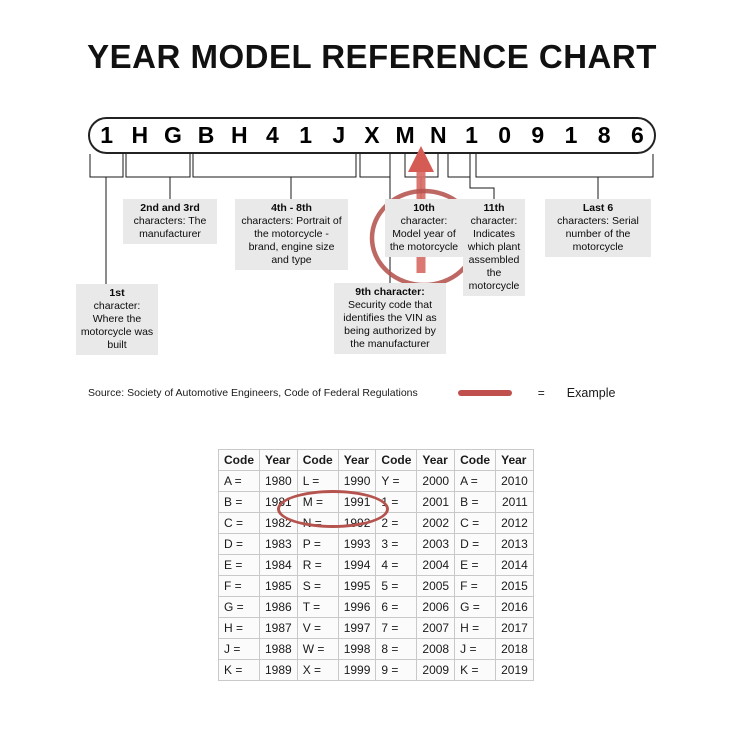  What do you see at coordinates (604, 135) in the screenshot?
I see `vin-char-16: 8` at bounding box center [604, 135].